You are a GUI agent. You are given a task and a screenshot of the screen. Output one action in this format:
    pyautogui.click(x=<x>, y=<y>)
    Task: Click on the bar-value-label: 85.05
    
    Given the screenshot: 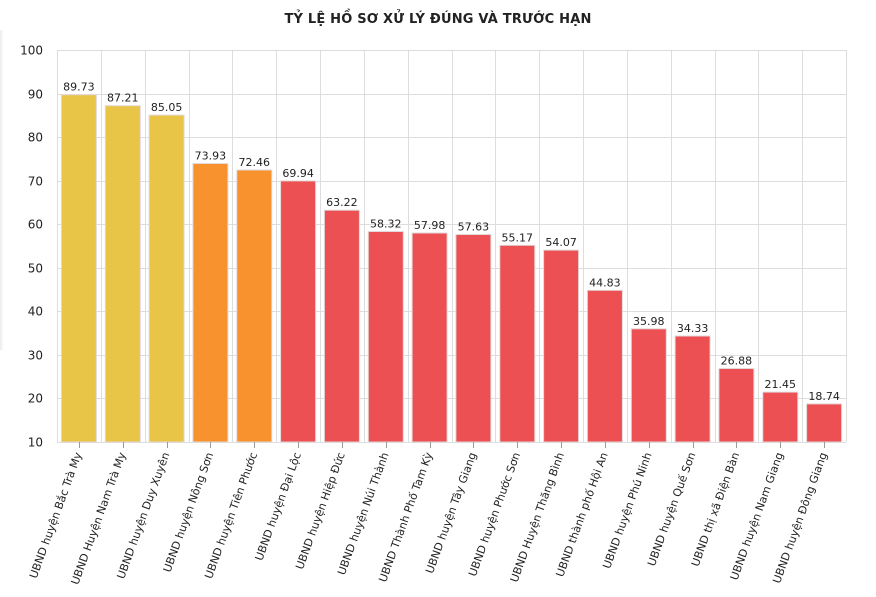 What is the action you would take?
    pyautogui.click(x=167, y=107)
    